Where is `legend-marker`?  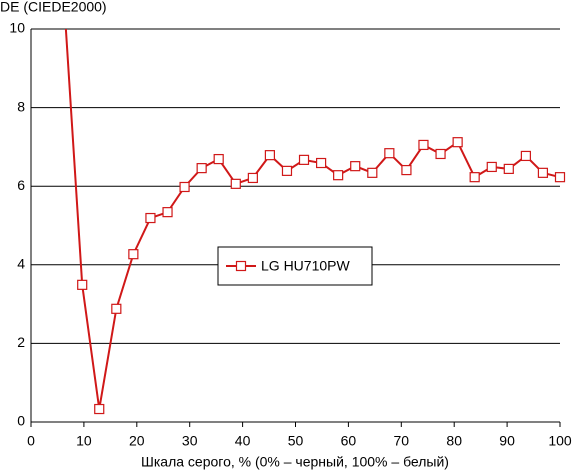
legend-marker is located at coordinates (241, 266).